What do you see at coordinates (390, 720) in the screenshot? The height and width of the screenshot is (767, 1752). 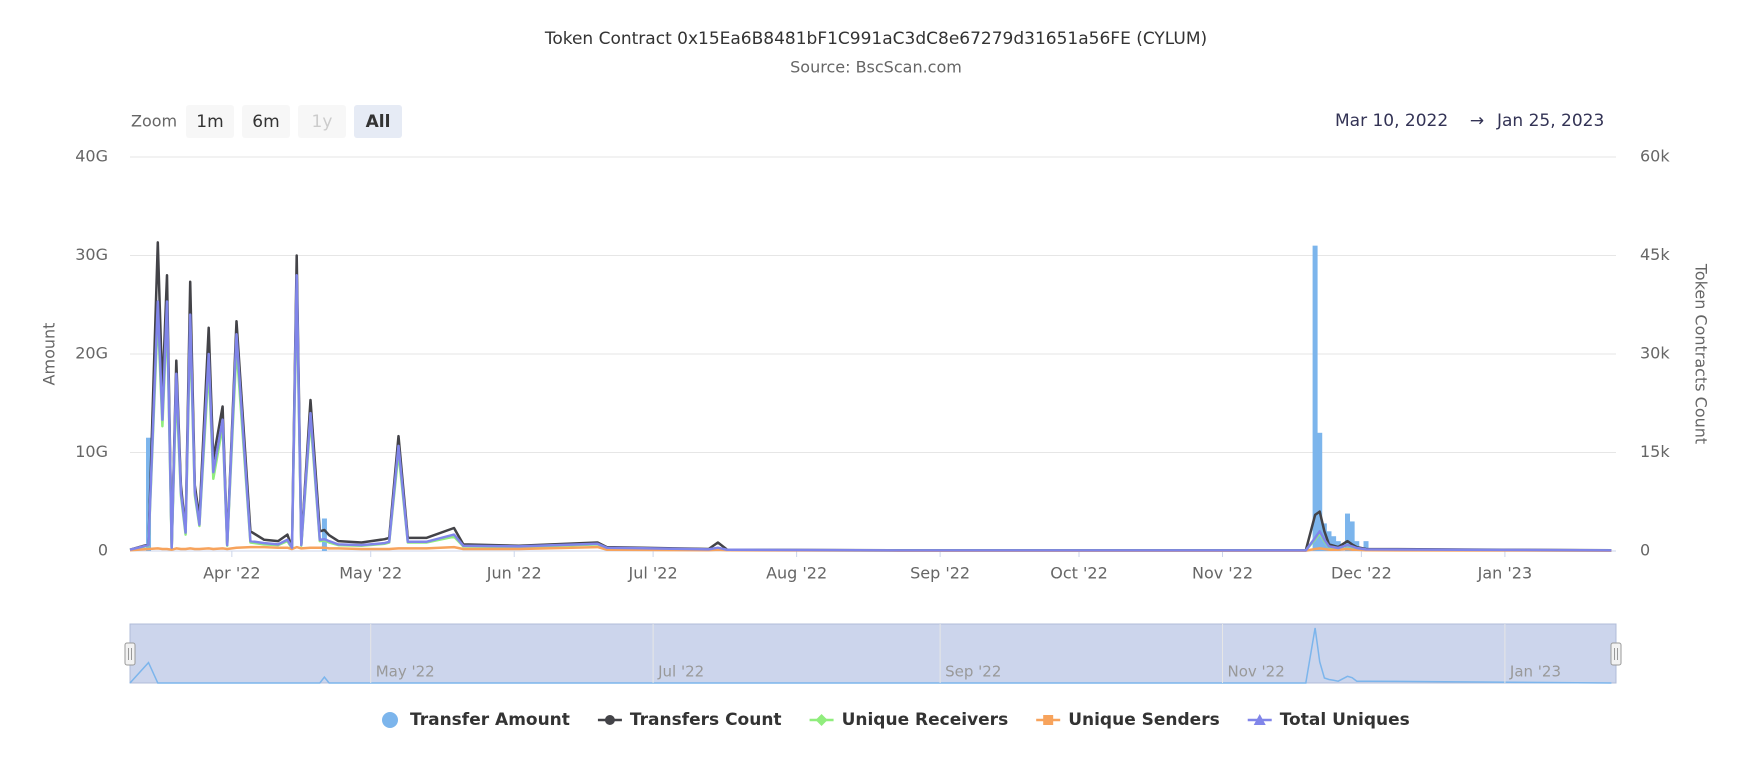 I see `legend-symbol` at bounding box center [390, 720].